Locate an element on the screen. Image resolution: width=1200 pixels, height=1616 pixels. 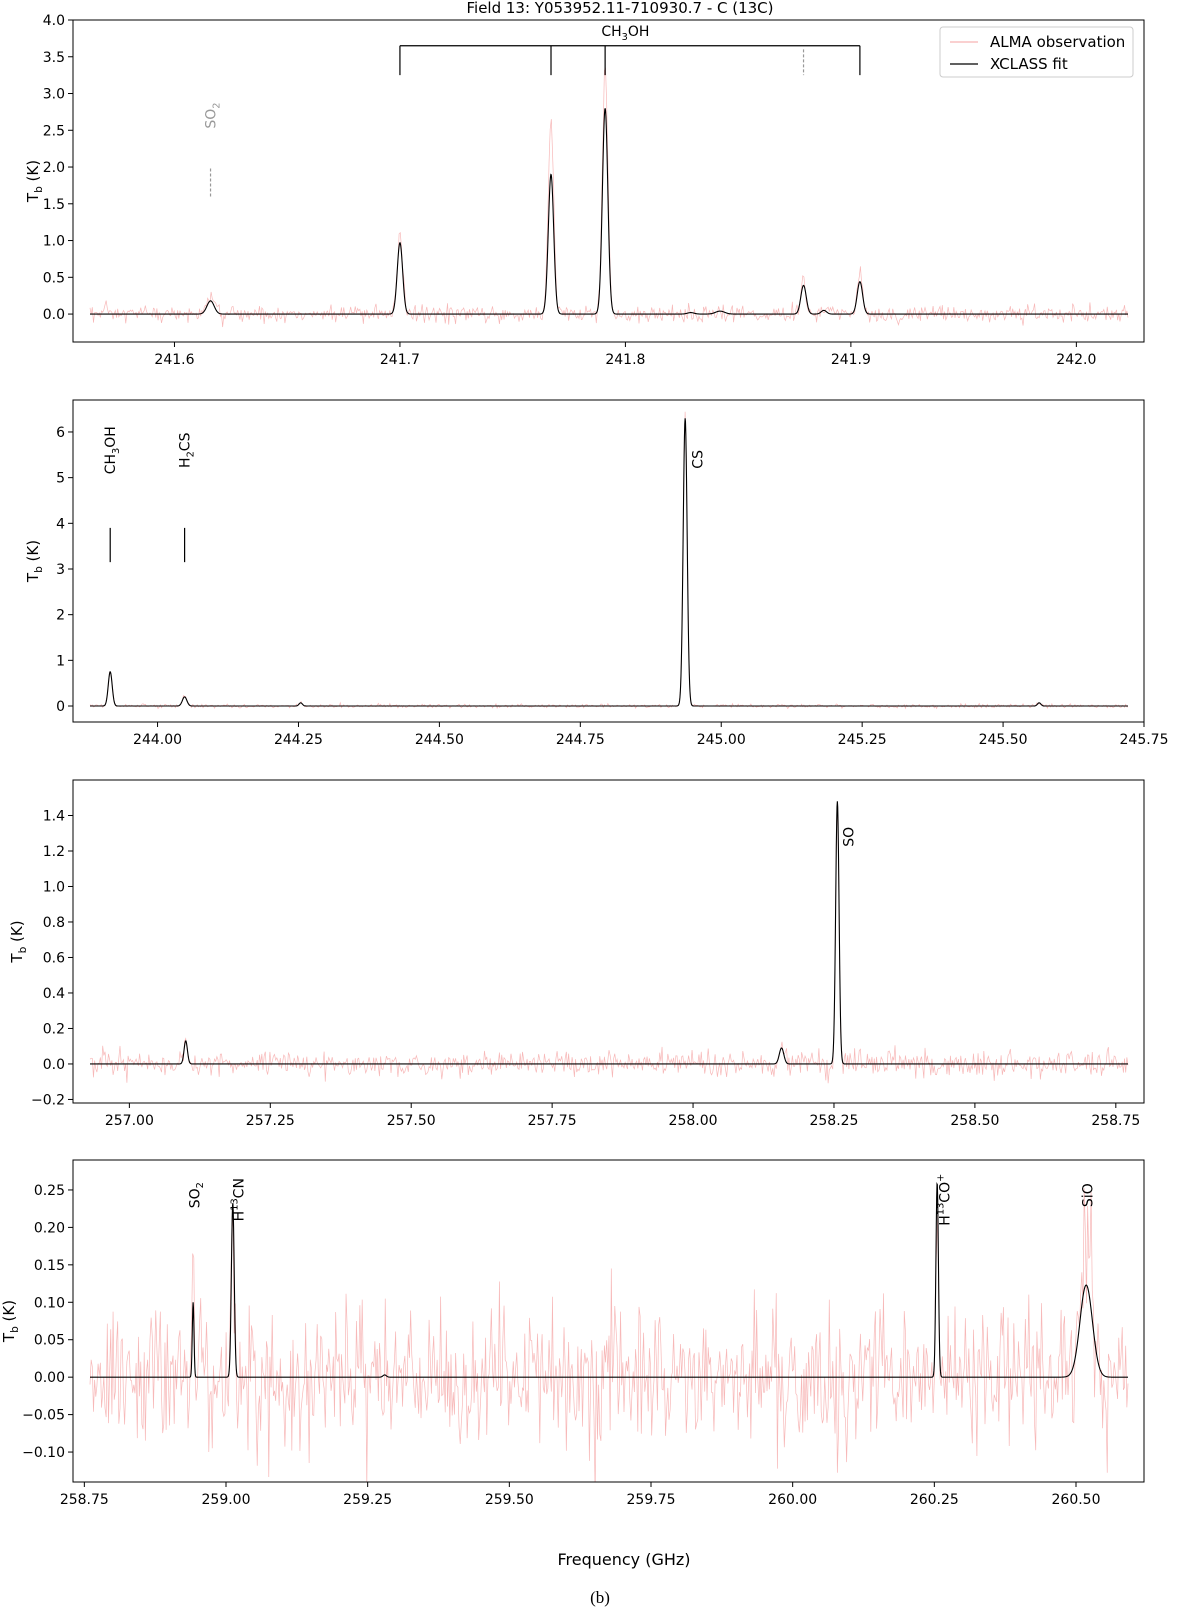
line-annotation: SO2 is located at coordinates (196, 1195).